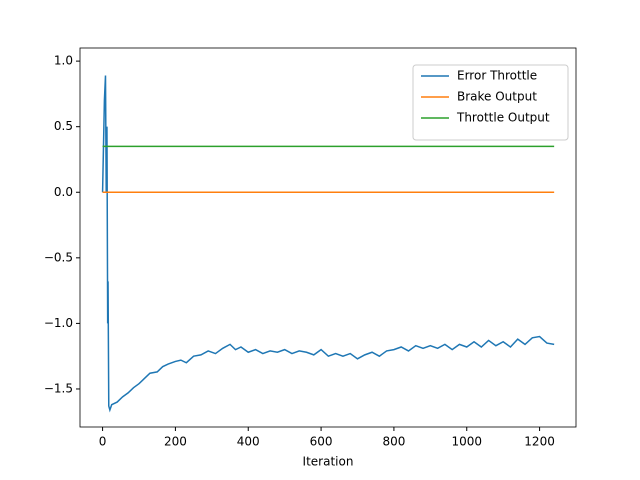 The height and width of the screenshot is (480, 640). Describe the element at coordinates (63, 126) in the screenshot. I see `y-tick-label: 0.5` at that location.